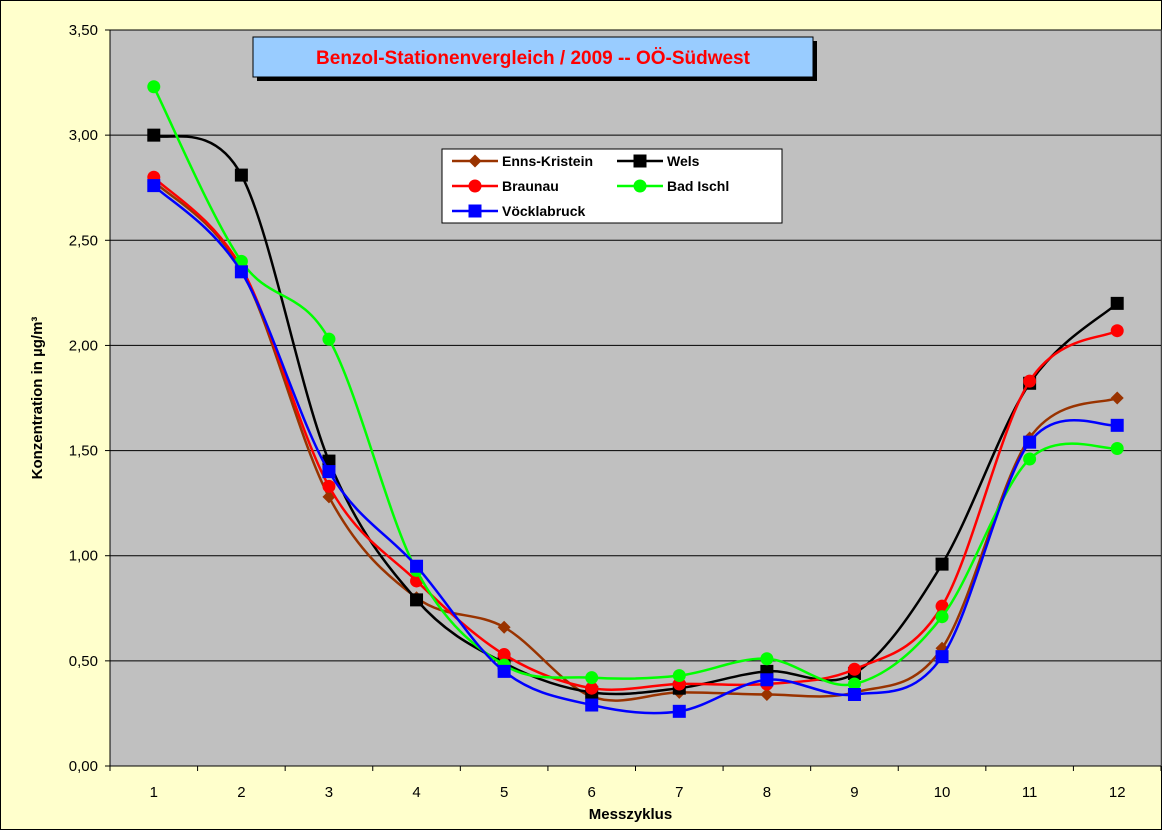  What do you see at coordinates (475, 161) in the screenshot?
I see `legend-marker-enns-kristein` at bounding box center [475, 161].